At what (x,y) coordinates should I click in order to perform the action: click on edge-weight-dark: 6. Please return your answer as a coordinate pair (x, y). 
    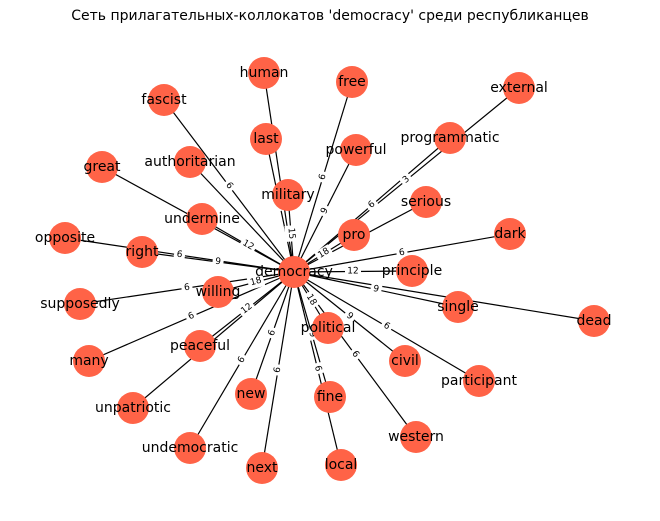
    Looking at the image, I should click on (402, 253).